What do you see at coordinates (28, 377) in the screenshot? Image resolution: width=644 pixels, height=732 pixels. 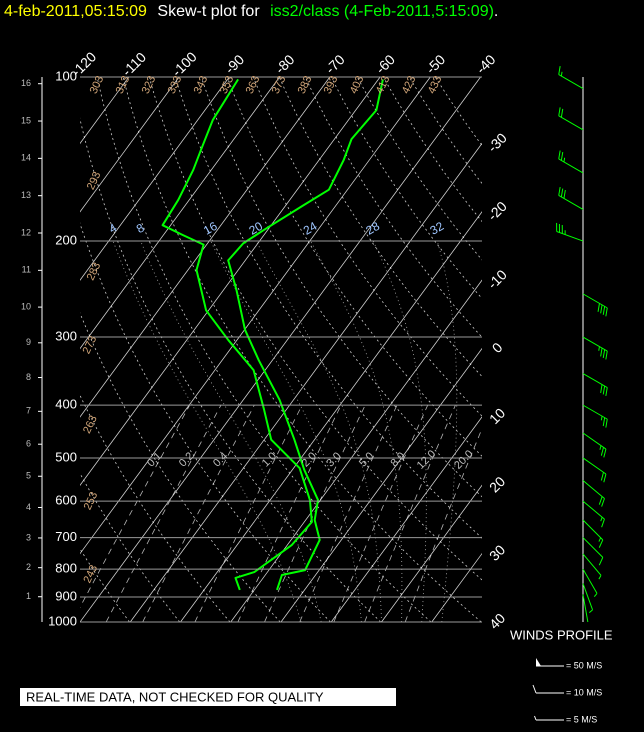 I see `height-label: 8` at bounding box center [28, 377].